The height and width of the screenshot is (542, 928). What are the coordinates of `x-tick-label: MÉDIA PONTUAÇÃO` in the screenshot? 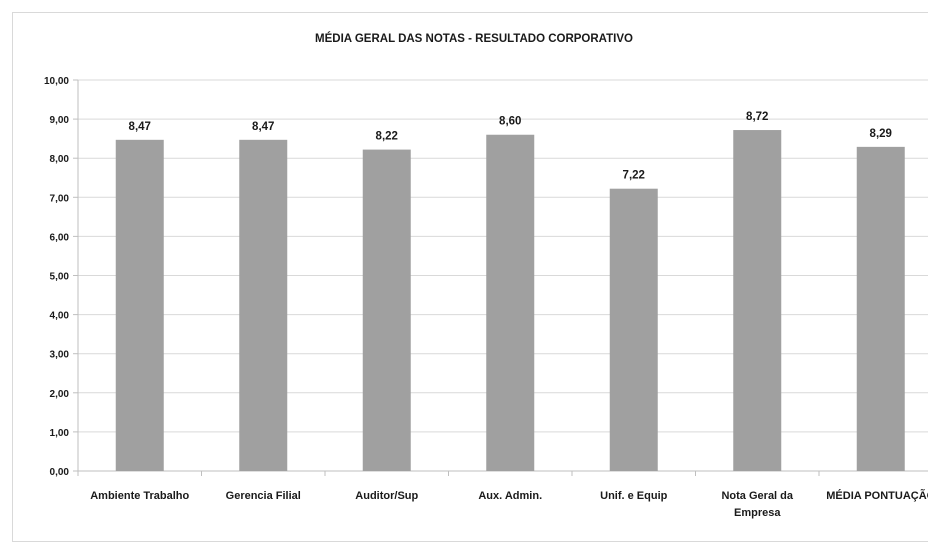 It's located at (877, 495).